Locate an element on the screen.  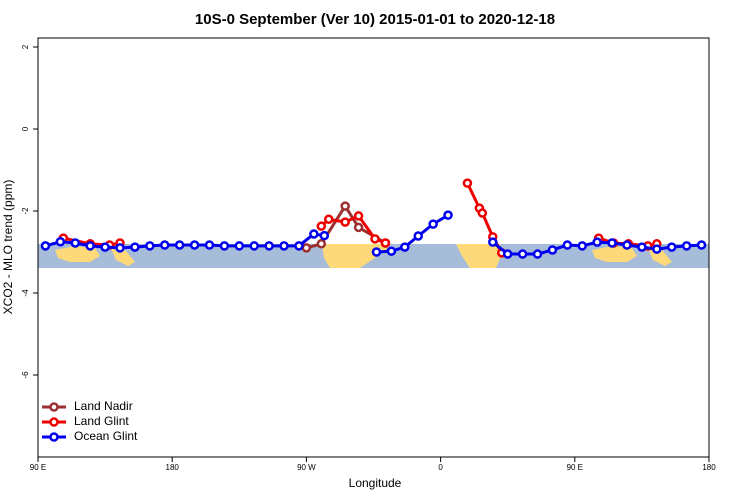
y-tick-label: -6 is located at coordinates (25, 375).